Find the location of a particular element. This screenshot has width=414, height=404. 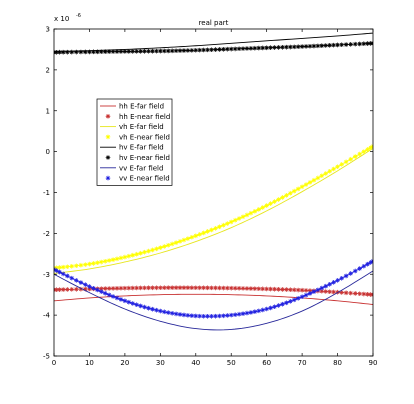

x-tick-label: 20 is located at coordinates (124, 363).